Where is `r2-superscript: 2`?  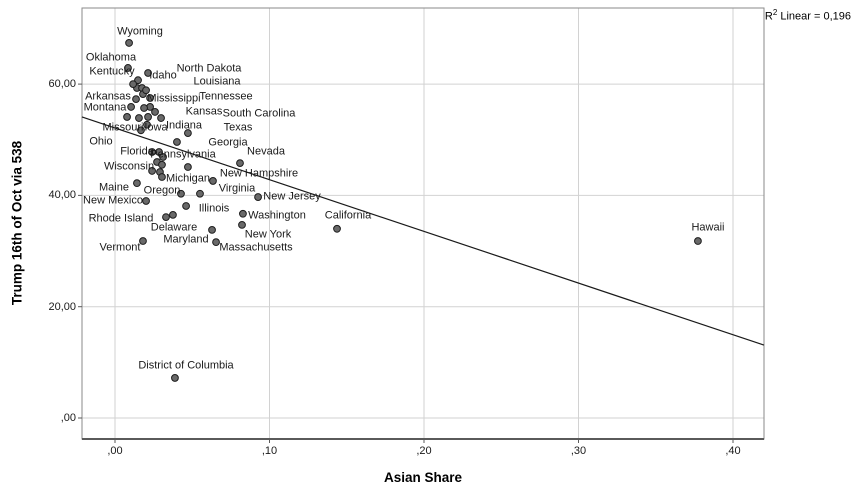 r2-superscript: 2 is located at coordinates (775, 12).